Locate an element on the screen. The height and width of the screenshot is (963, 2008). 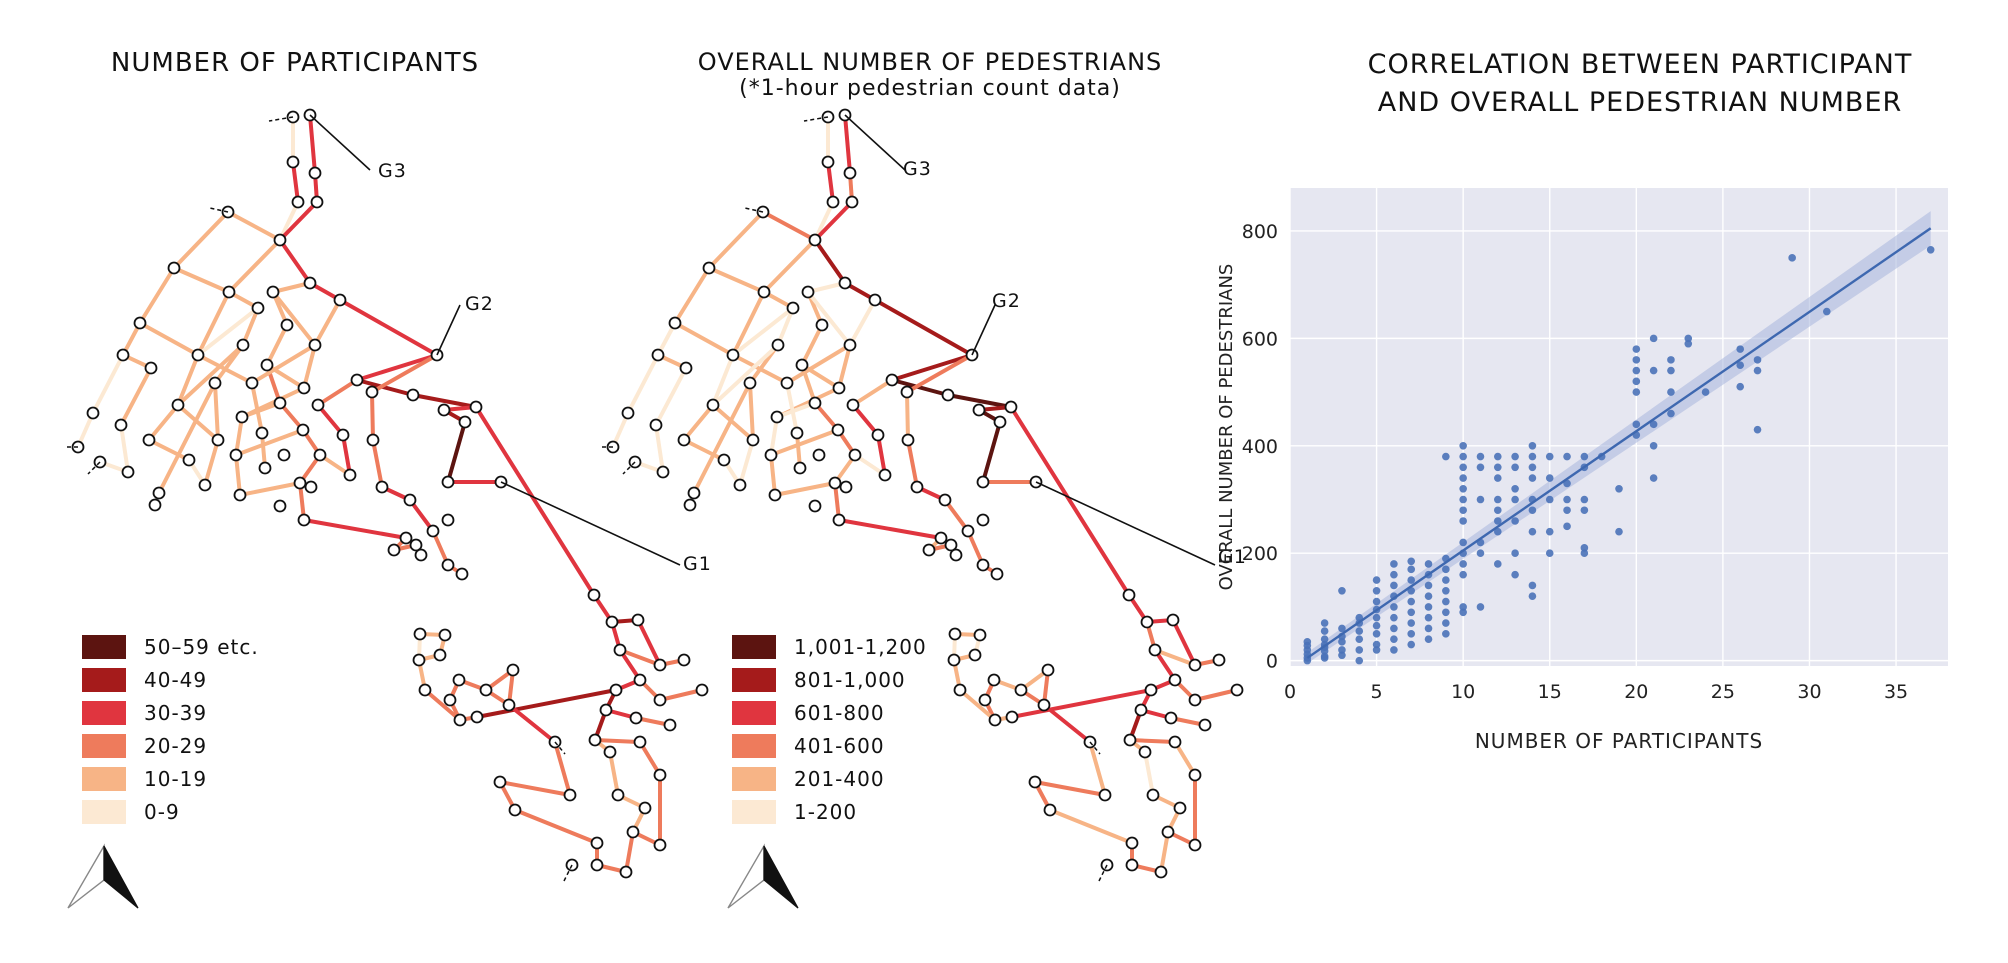
x-tick-label: 5 is located at coordinates (1377, 692).